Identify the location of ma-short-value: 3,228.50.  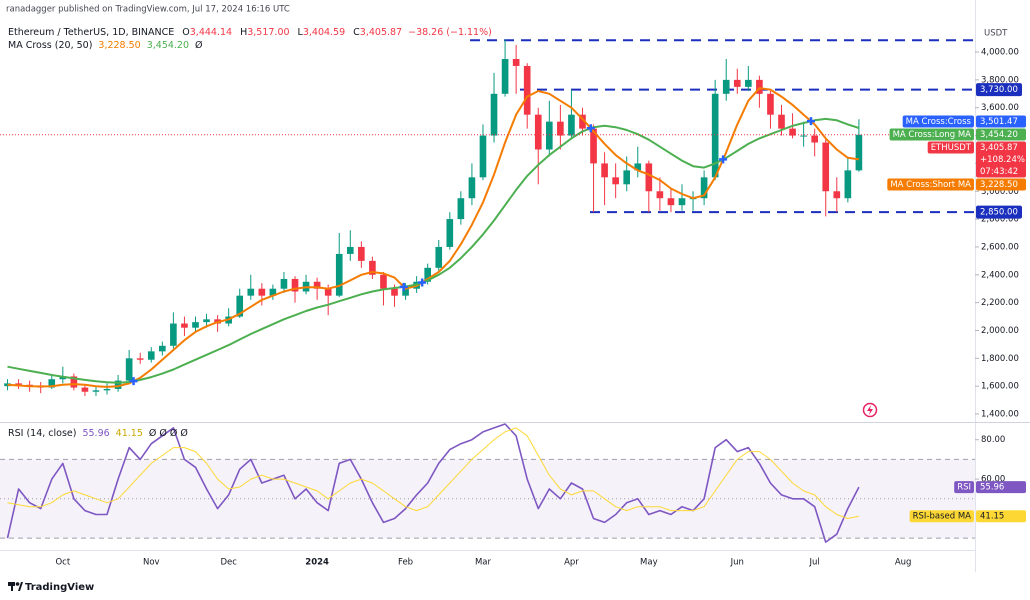
(119, 45).